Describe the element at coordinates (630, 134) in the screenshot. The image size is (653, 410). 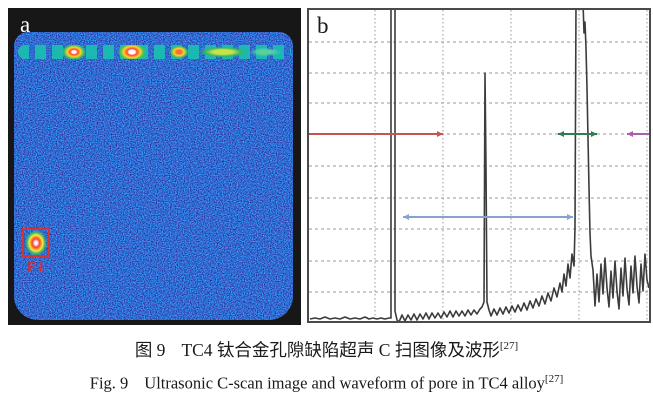
I see `purple-gate-arrow` at that location.